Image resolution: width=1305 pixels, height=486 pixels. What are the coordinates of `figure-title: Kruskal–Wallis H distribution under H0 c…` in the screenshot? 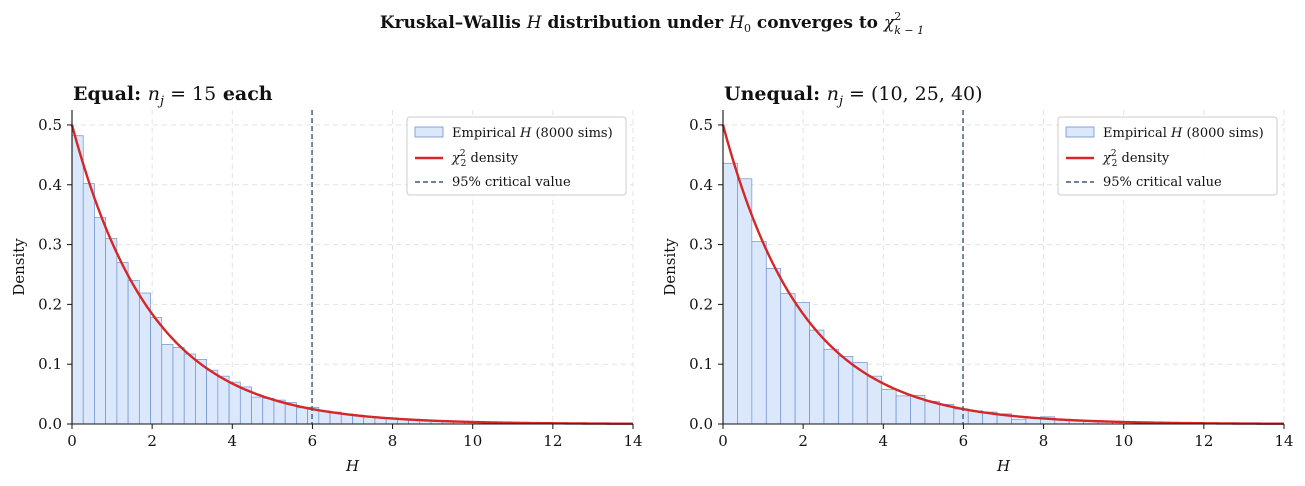 It's located at (652, 23).